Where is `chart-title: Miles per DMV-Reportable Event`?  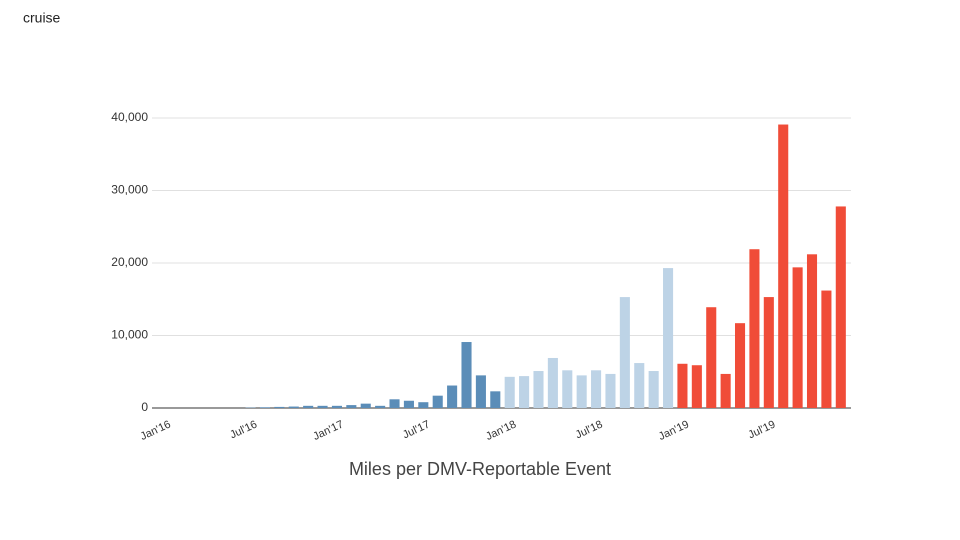
chart-title: Miles per DMV-Reportable Event is located at coordinates (480, 469).